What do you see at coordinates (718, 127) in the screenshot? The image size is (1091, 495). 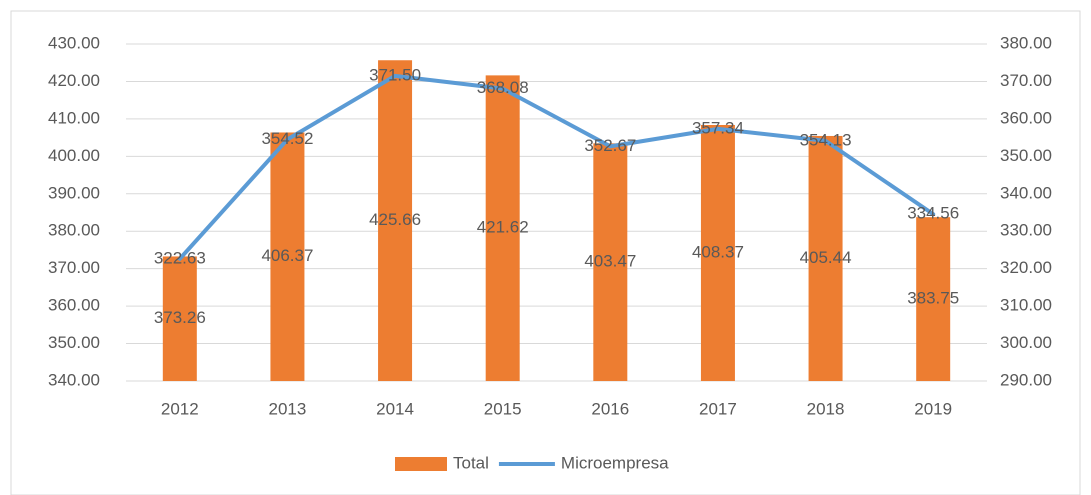 I see `data-label: 357.34` at bounding box center [718, 127].